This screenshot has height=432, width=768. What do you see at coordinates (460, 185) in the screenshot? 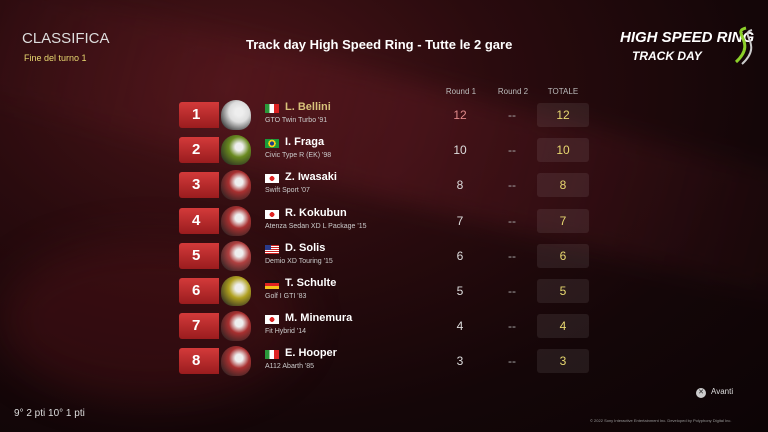
I see `round1-points: 8` at bounding box center [460, 185].